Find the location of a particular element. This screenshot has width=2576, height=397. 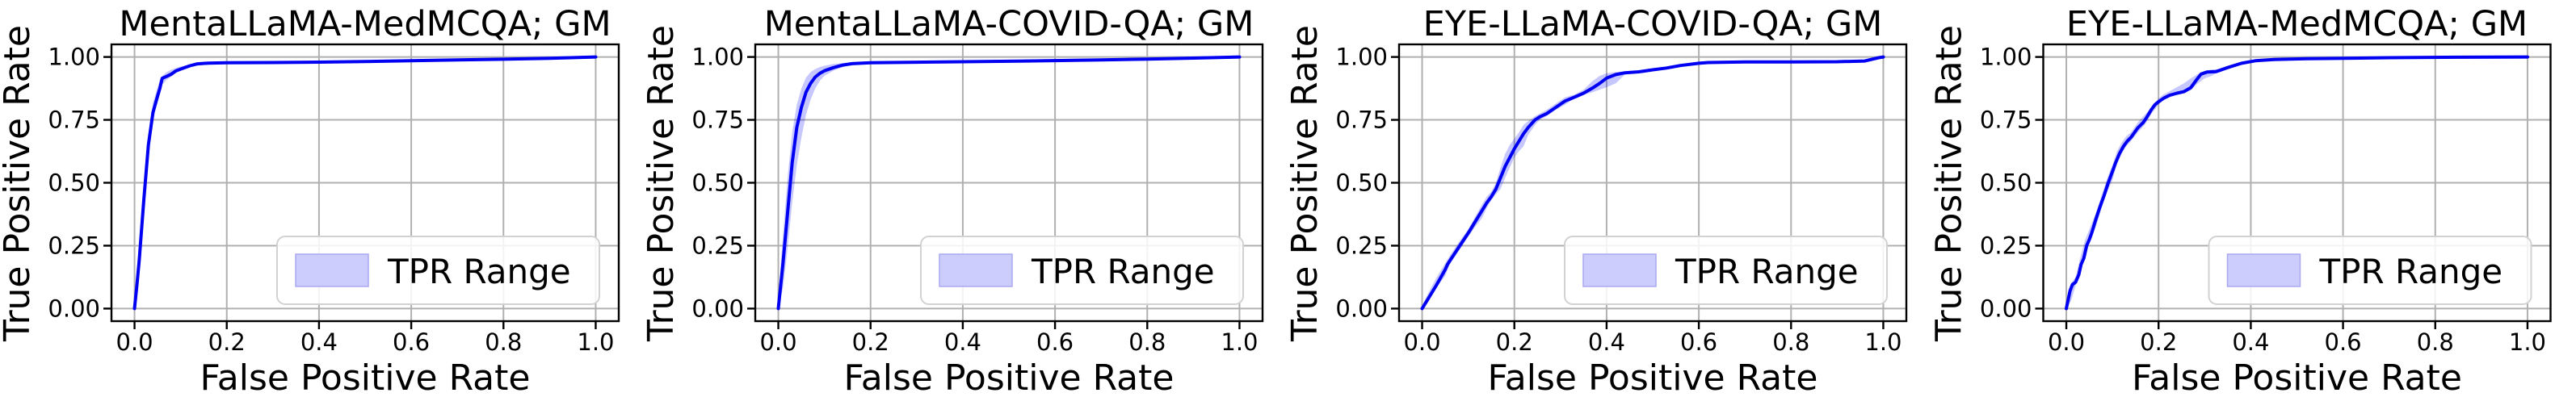

chart-title: EYE-LLaMA-MedMCQA; GM is located at coordinates (2297, 24).